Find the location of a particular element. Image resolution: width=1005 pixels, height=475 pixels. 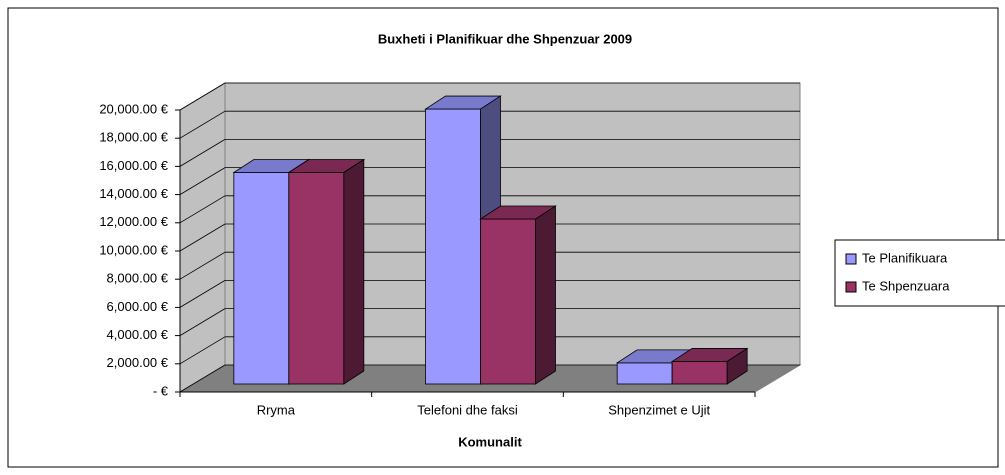

y-tick-label: 4,000.00 € is located at coordinates (138, 334).